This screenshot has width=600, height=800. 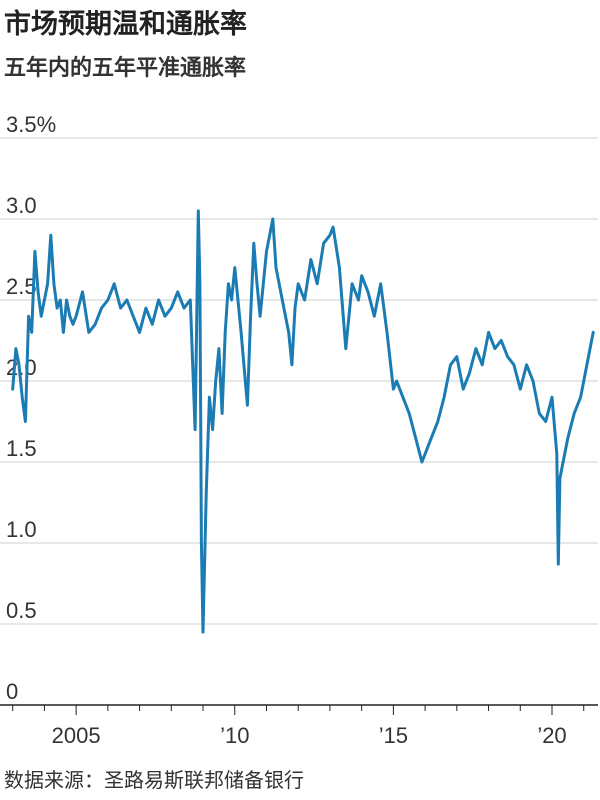 I want to click on y-tick-label: 0.5, so click(x=21, y=610).